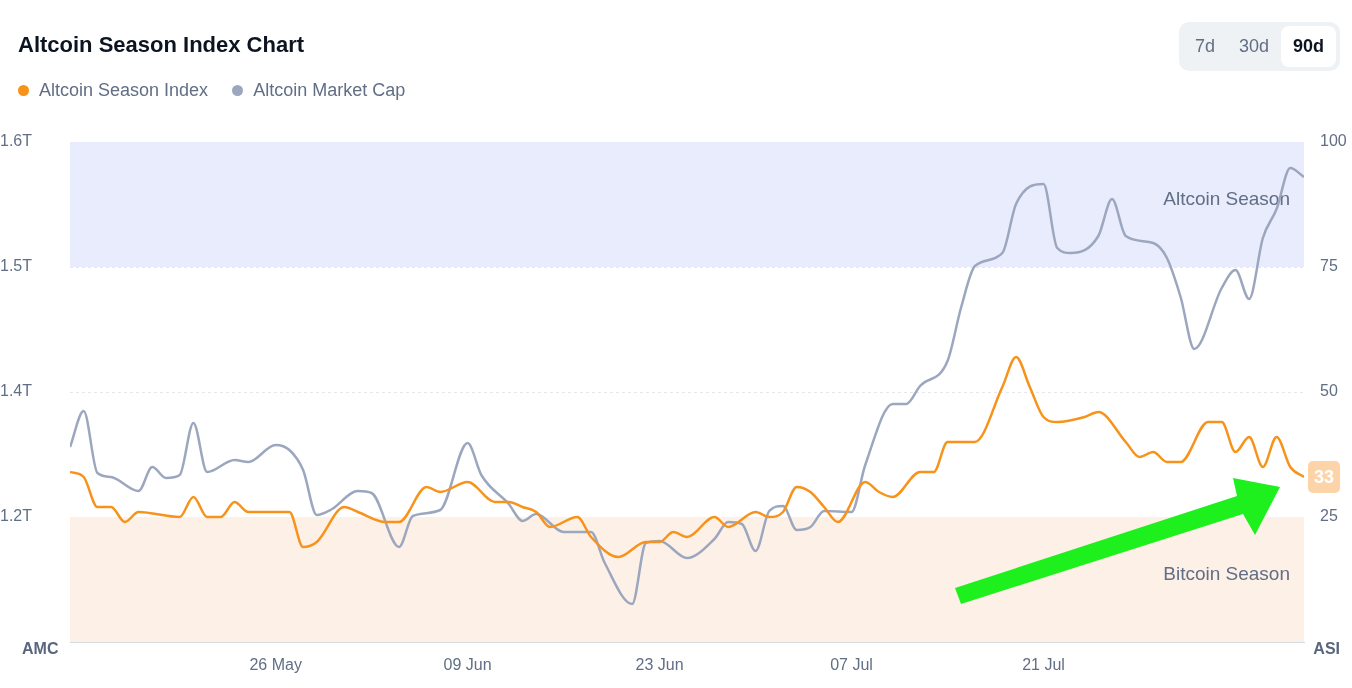  I want to click on y2-tick-label: 25, so click(1329, 516).